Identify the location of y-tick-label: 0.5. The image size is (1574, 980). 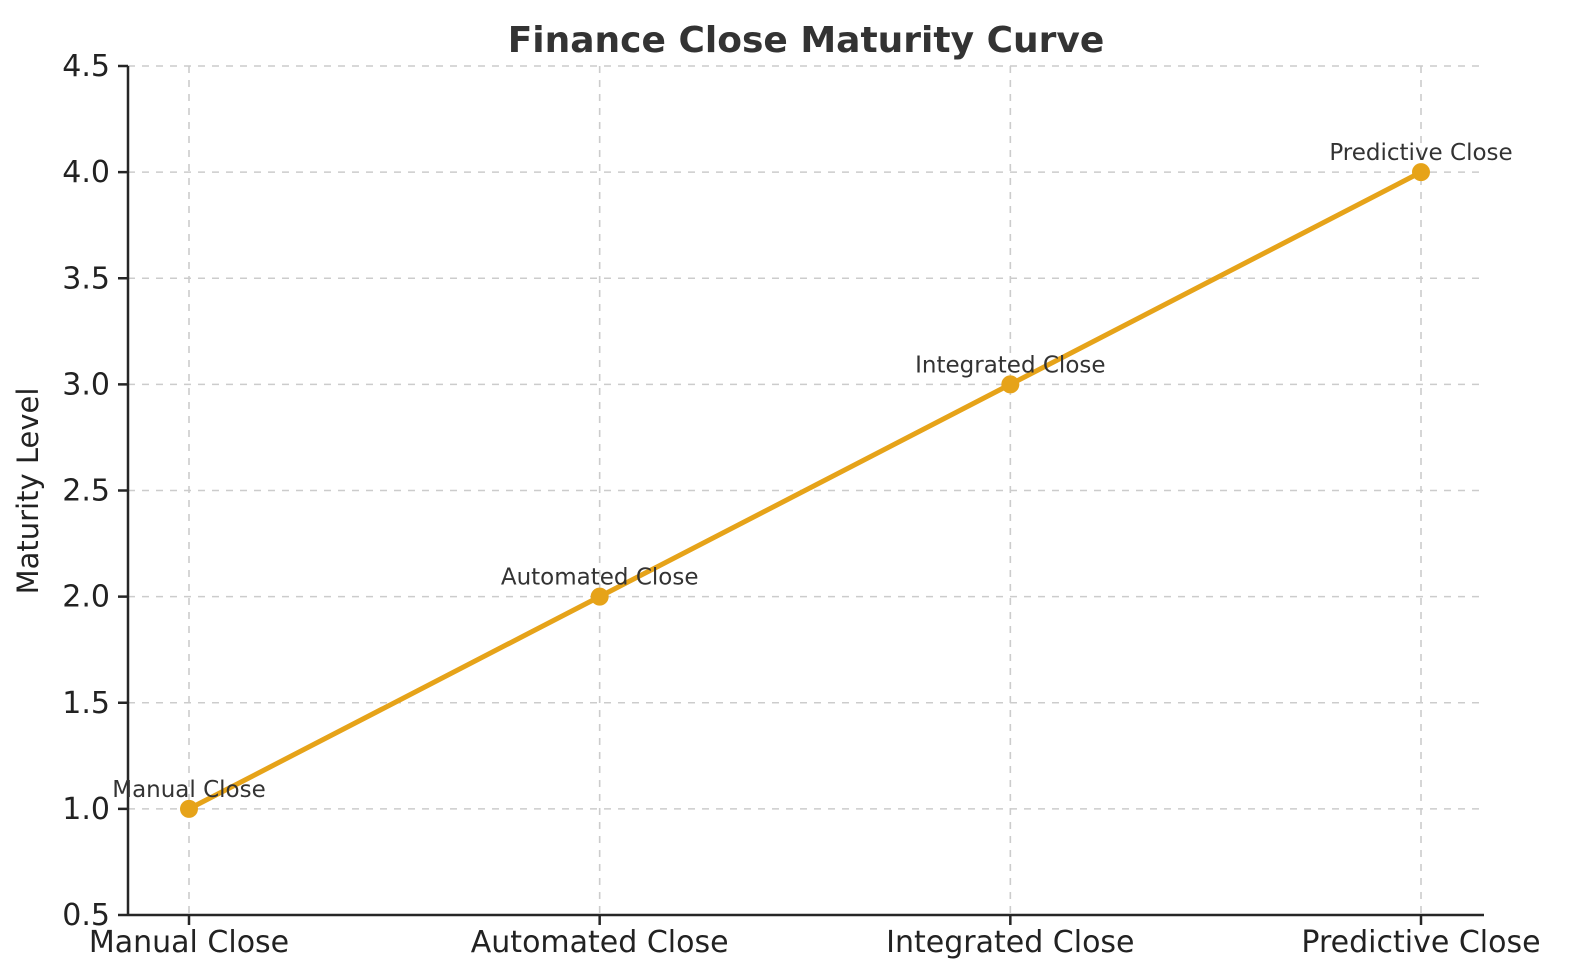
(86, 915).